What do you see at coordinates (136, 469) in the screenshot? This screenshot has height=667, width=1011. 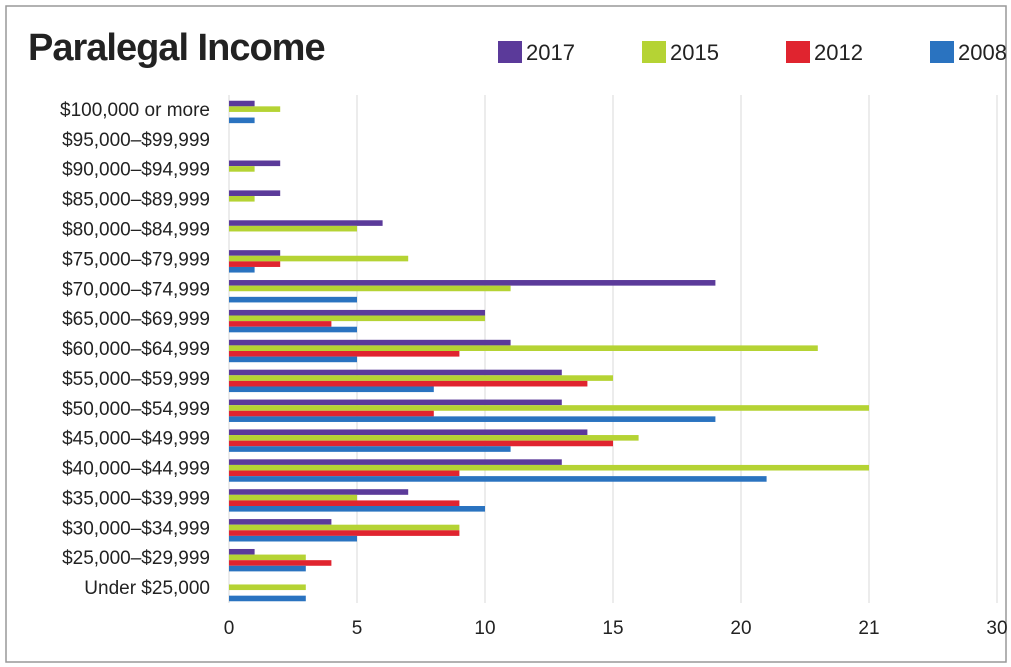 I see `y-tick-label: $40,000–$44,999` at bounding box center [136, 469].